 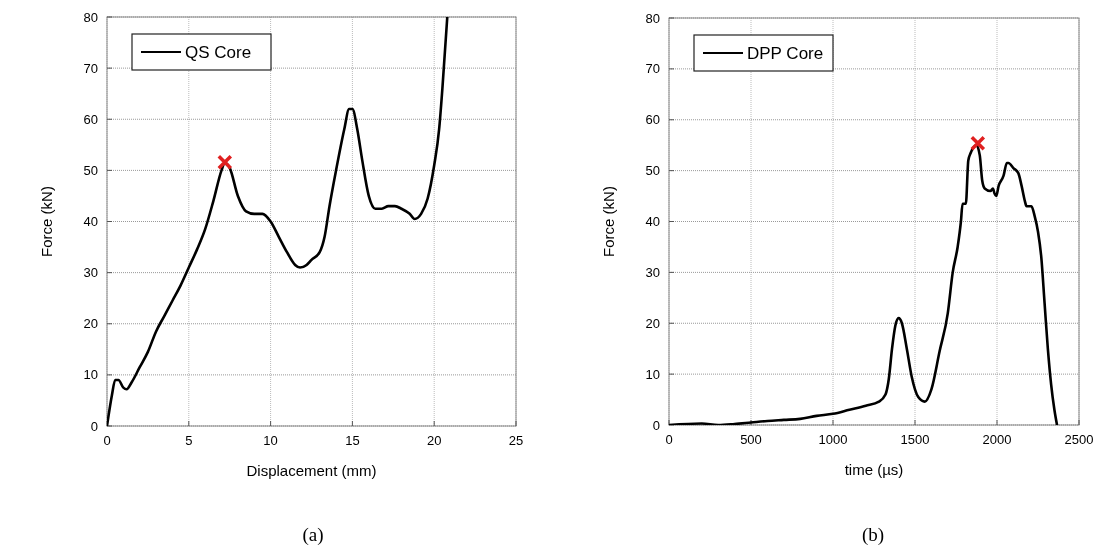 What do you see at coordinates (311, 470) in the screenshot?
I see `x-axis-title: Displacement (mm)` at bounding box center [311, 470].